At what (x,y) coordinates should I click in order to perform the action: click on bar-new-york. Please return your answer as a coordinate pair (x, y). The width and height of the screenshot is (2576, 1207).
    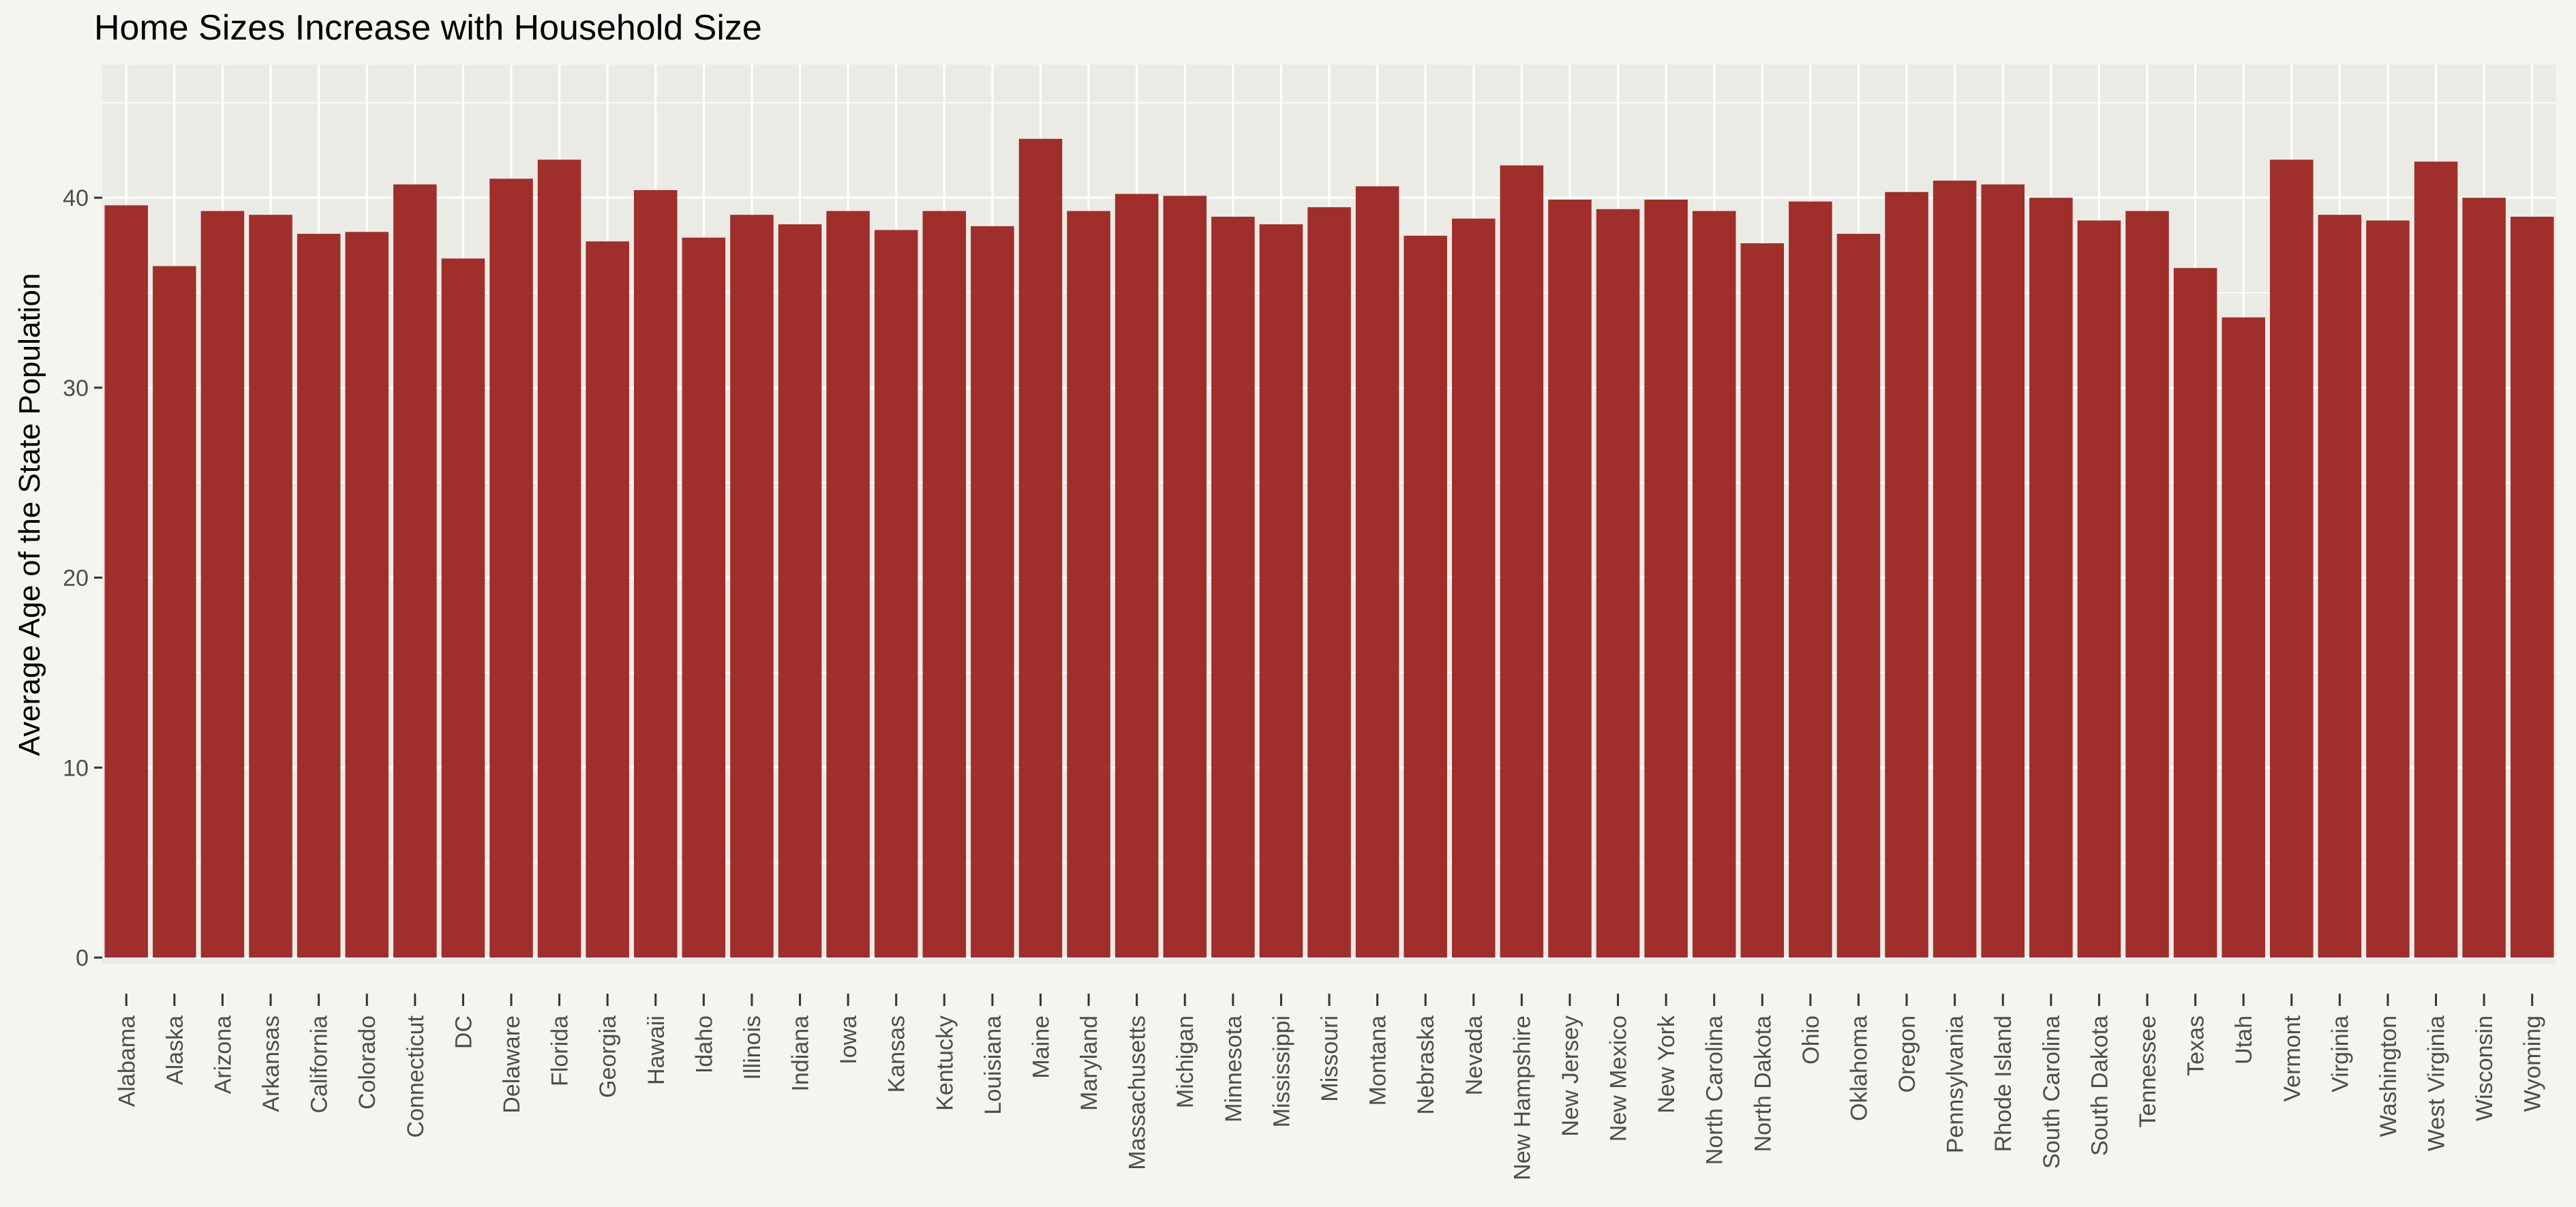
    Looking at the image, I should click on (1666, 578).